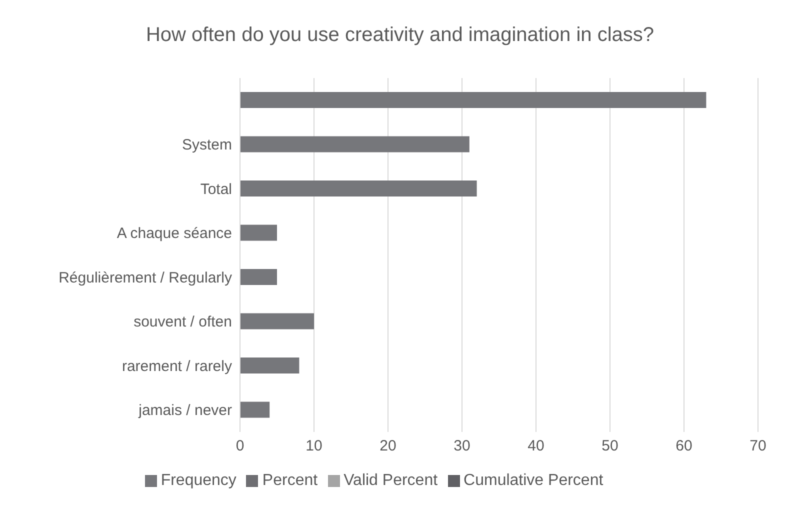  I want to click on legend-label: Valid Percent, so click(391, 480).